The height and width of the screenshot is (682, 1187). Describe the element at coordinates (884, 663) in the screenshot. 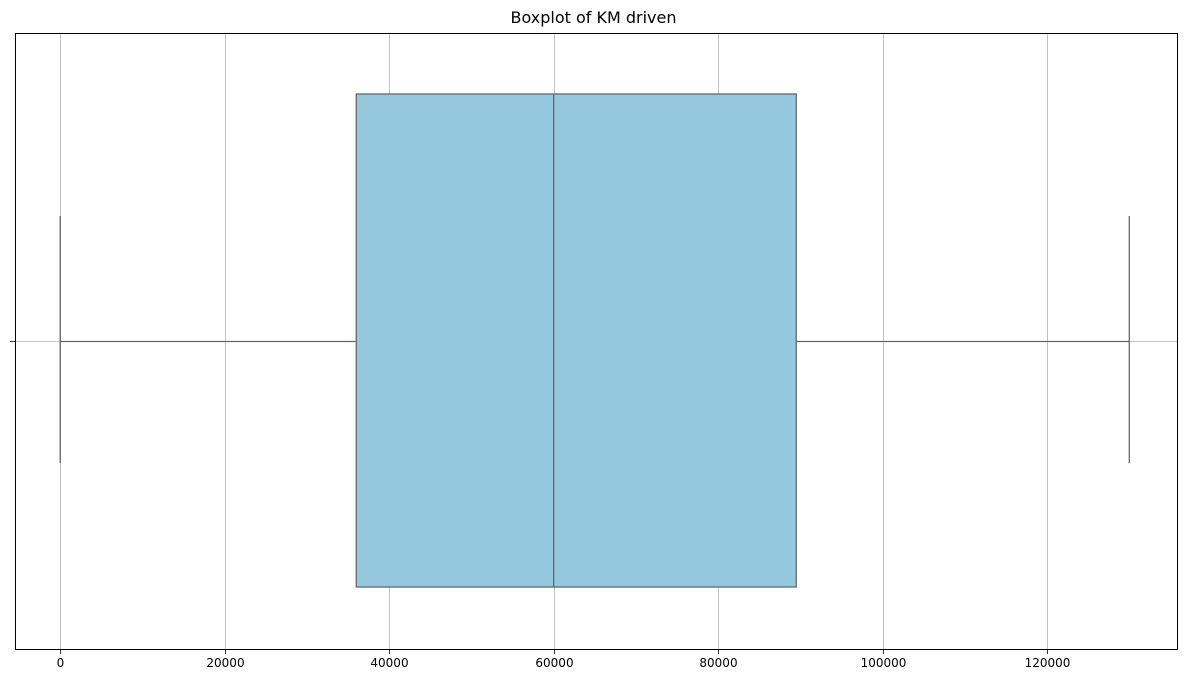

I see `x-tick-label: 100000` at that location.